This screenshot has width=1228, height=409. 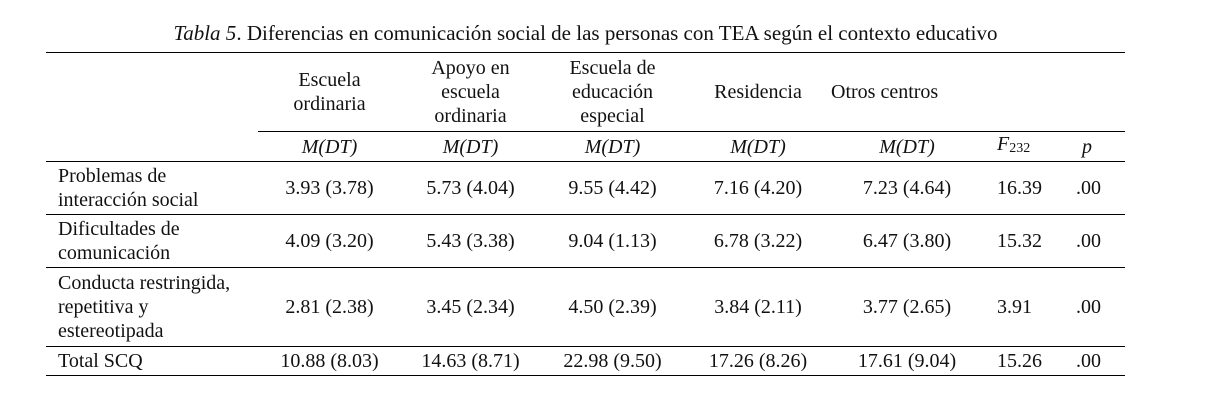 I want to click on table-cell: 17.26 (8.26), so click(x=758, y=361).